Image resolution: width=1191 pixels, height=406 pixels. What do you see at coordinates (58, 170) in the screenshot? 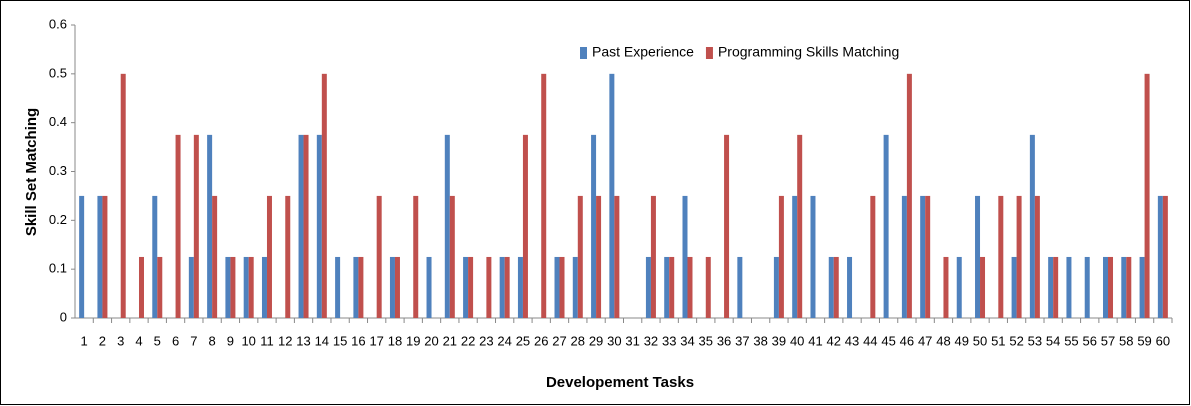
I see `y-tick-label: 0.3` at bounding box center [58, 170].